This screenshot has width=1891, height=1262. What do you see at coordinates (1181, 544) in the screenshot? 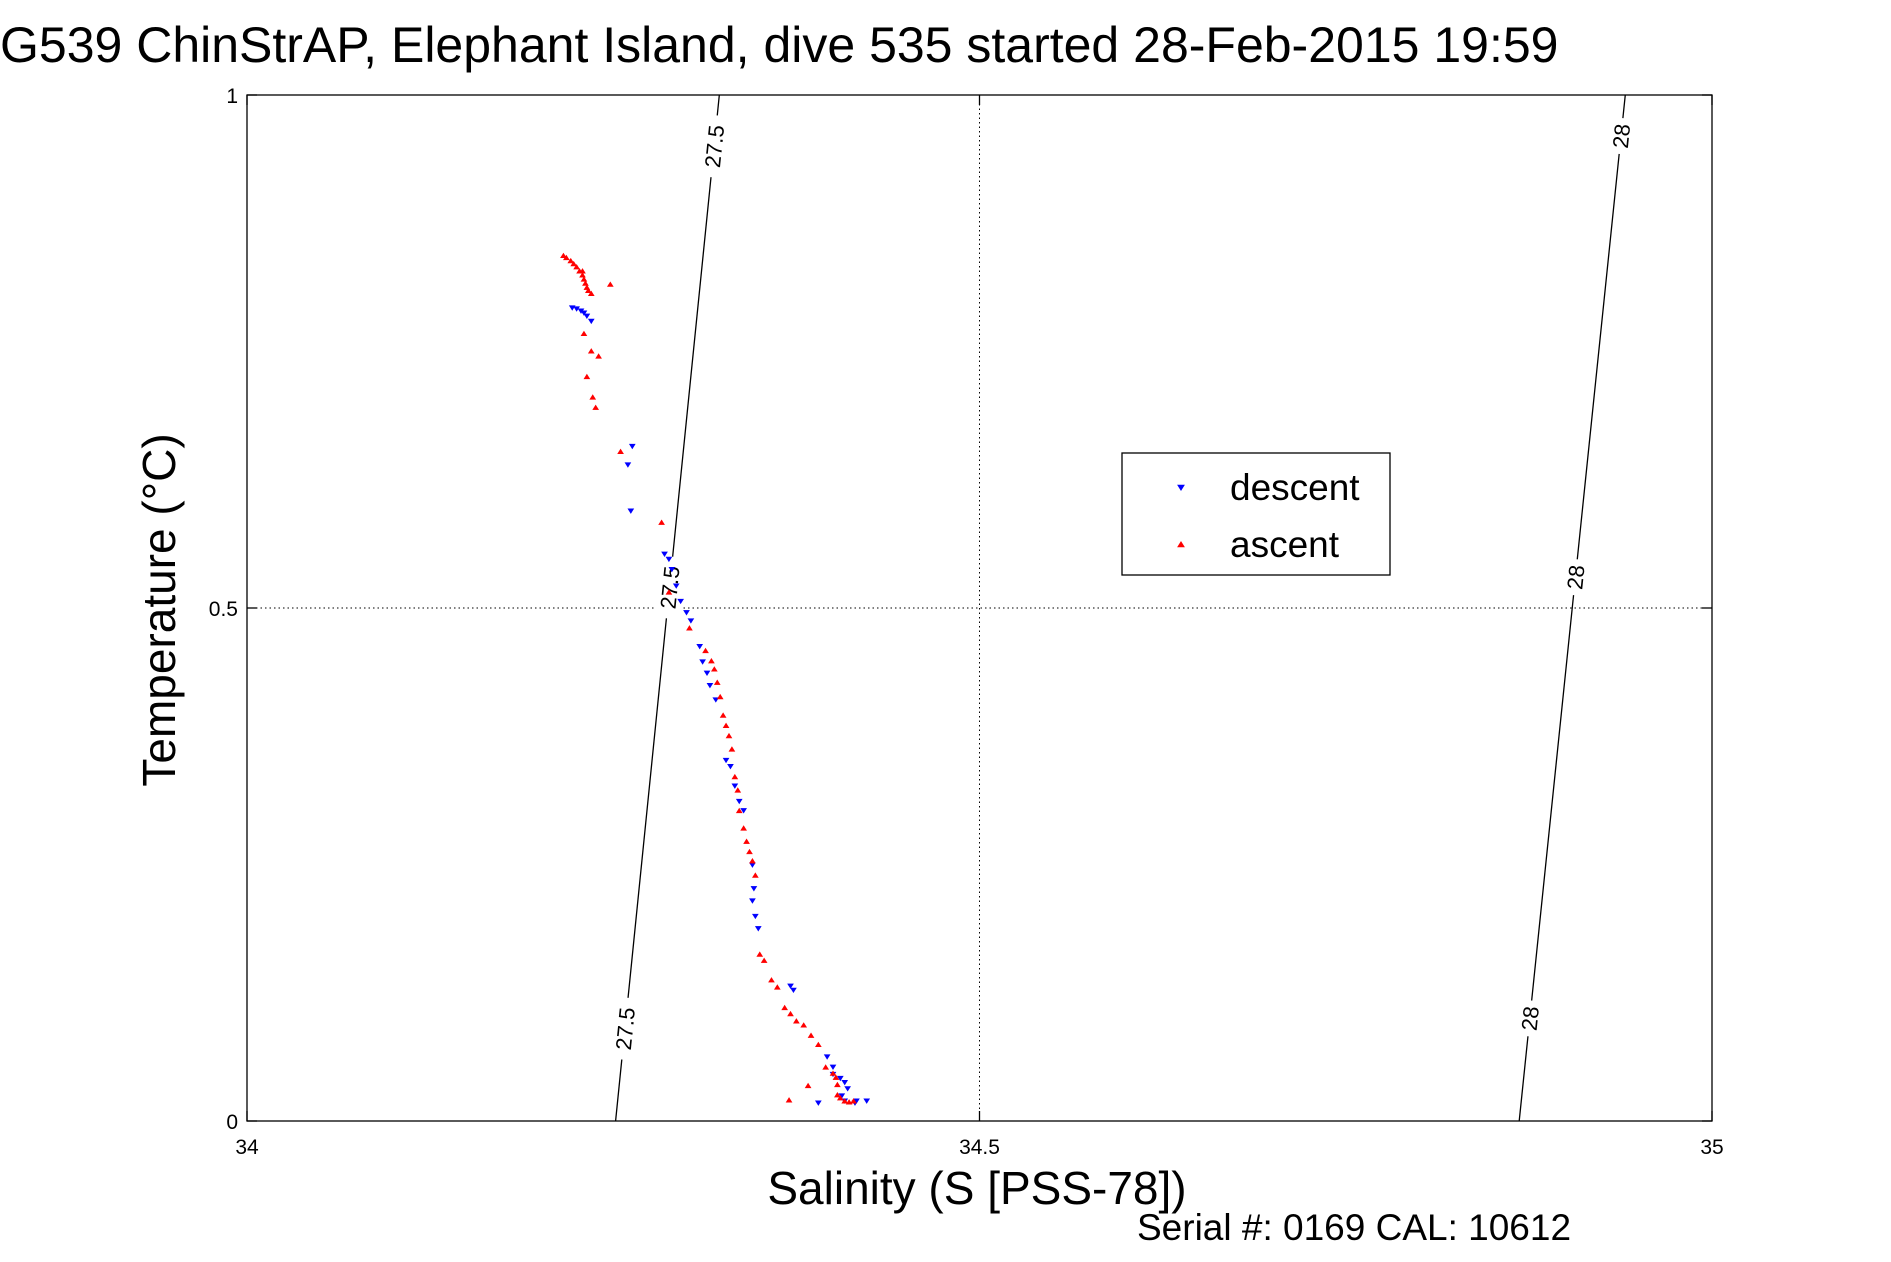
I see `legend-marker-ascent` at bounding box center [1181, 544].